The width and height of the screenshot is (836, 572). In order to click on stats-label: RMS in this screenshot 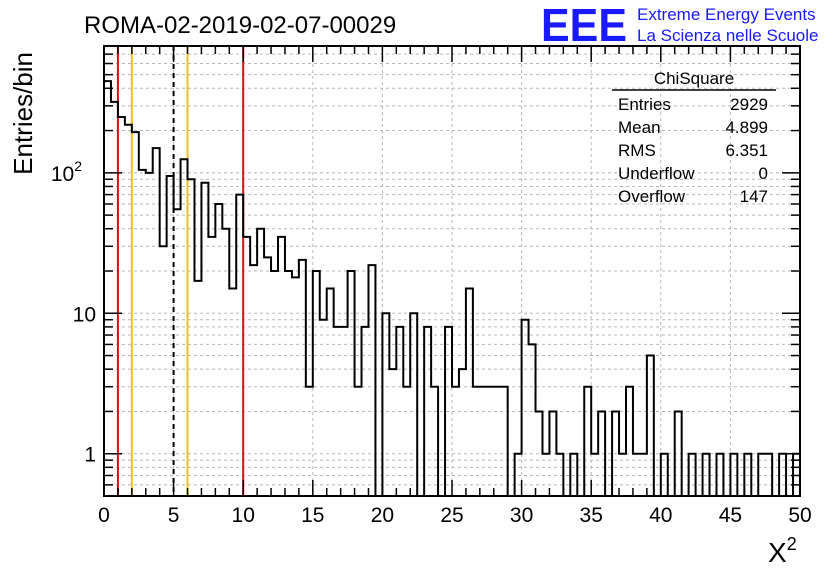, I will do `click(637, 150)`.